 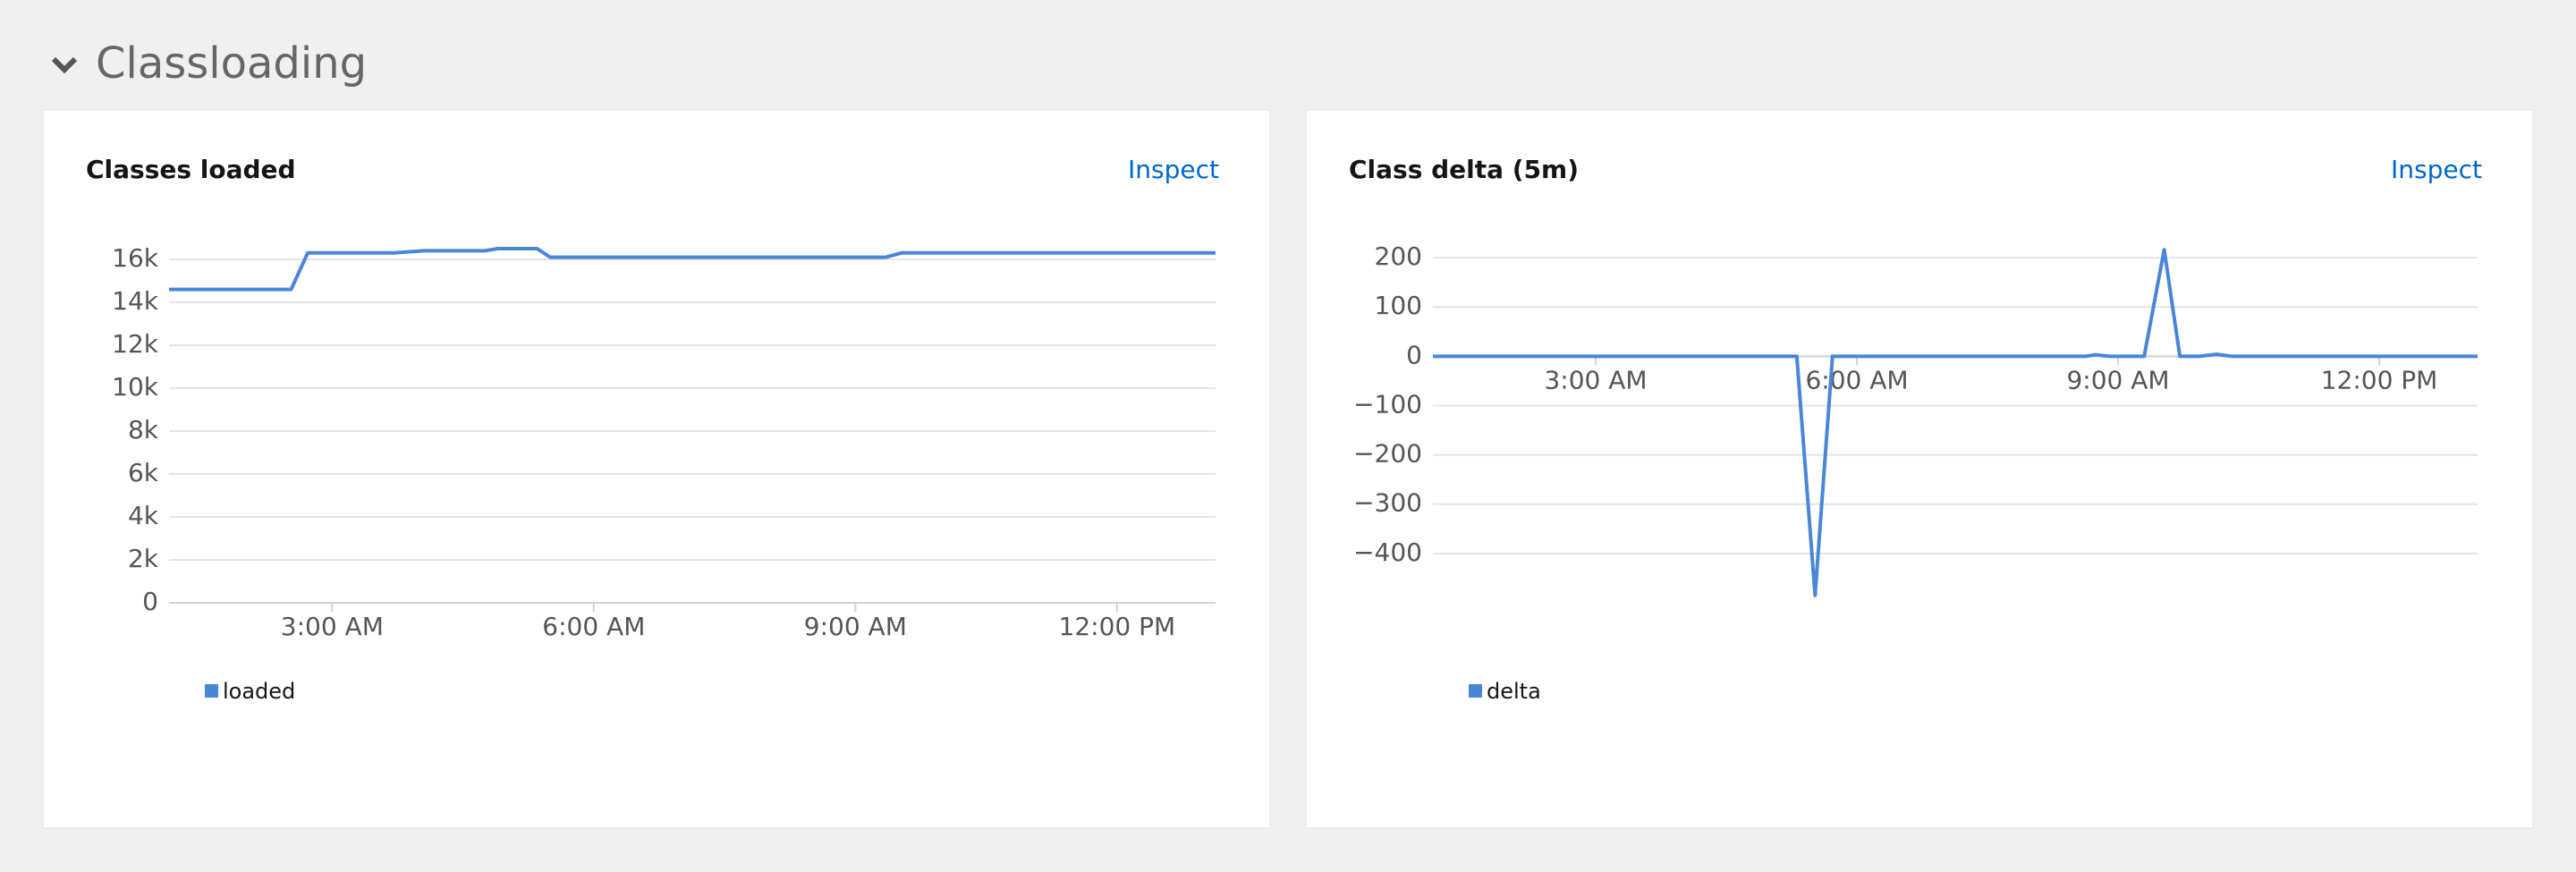 What do you see at coordinates (191, 169) in the screenshot?
I see `chart-title: Classes loaded` at bounding box center [191, 169].